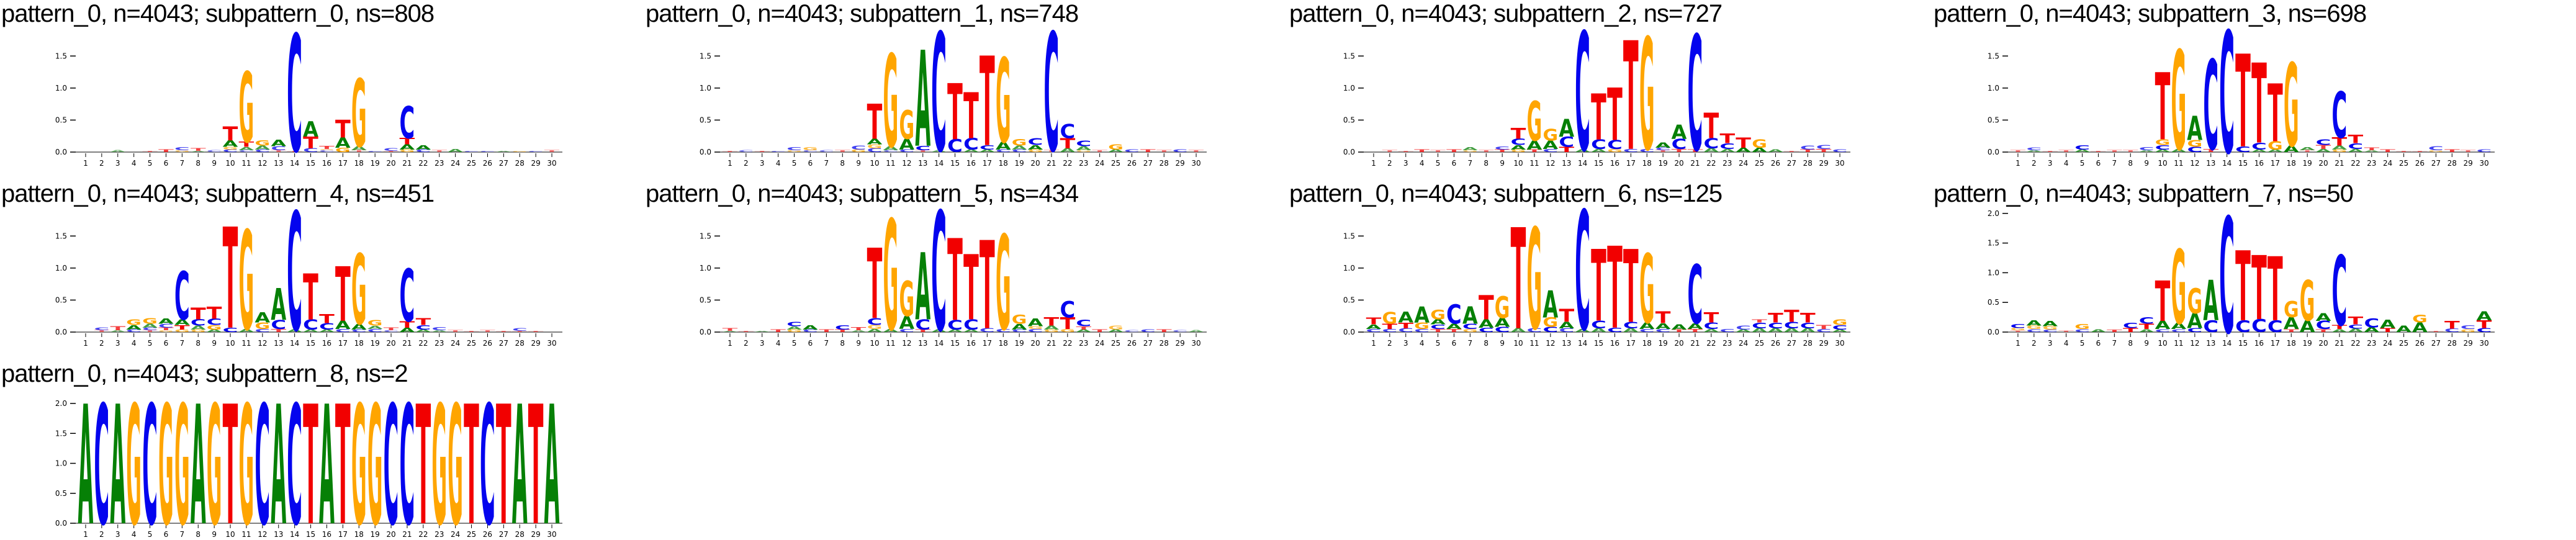 The height and width of the screenshot is (540, 2576). Describe the element at coordinates (2150, 13) in the screenshot. I see `subplot-title: pattern_0, n=4043; subpattern_3, ns=698` at that location.